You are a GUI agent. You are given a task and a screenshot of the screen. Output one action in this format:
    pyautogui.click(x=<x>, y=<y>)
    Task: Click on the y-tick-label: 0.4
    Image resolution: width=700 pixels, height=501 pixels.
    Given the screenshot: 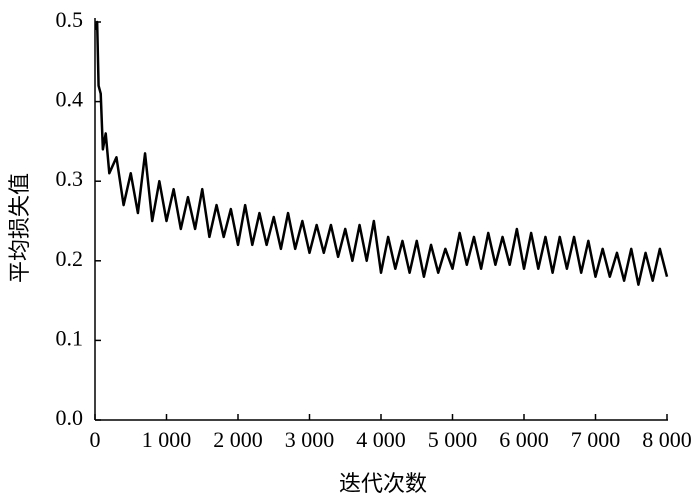 What is the action you would take?
    pyautogui.click(x=70, y=99)
    